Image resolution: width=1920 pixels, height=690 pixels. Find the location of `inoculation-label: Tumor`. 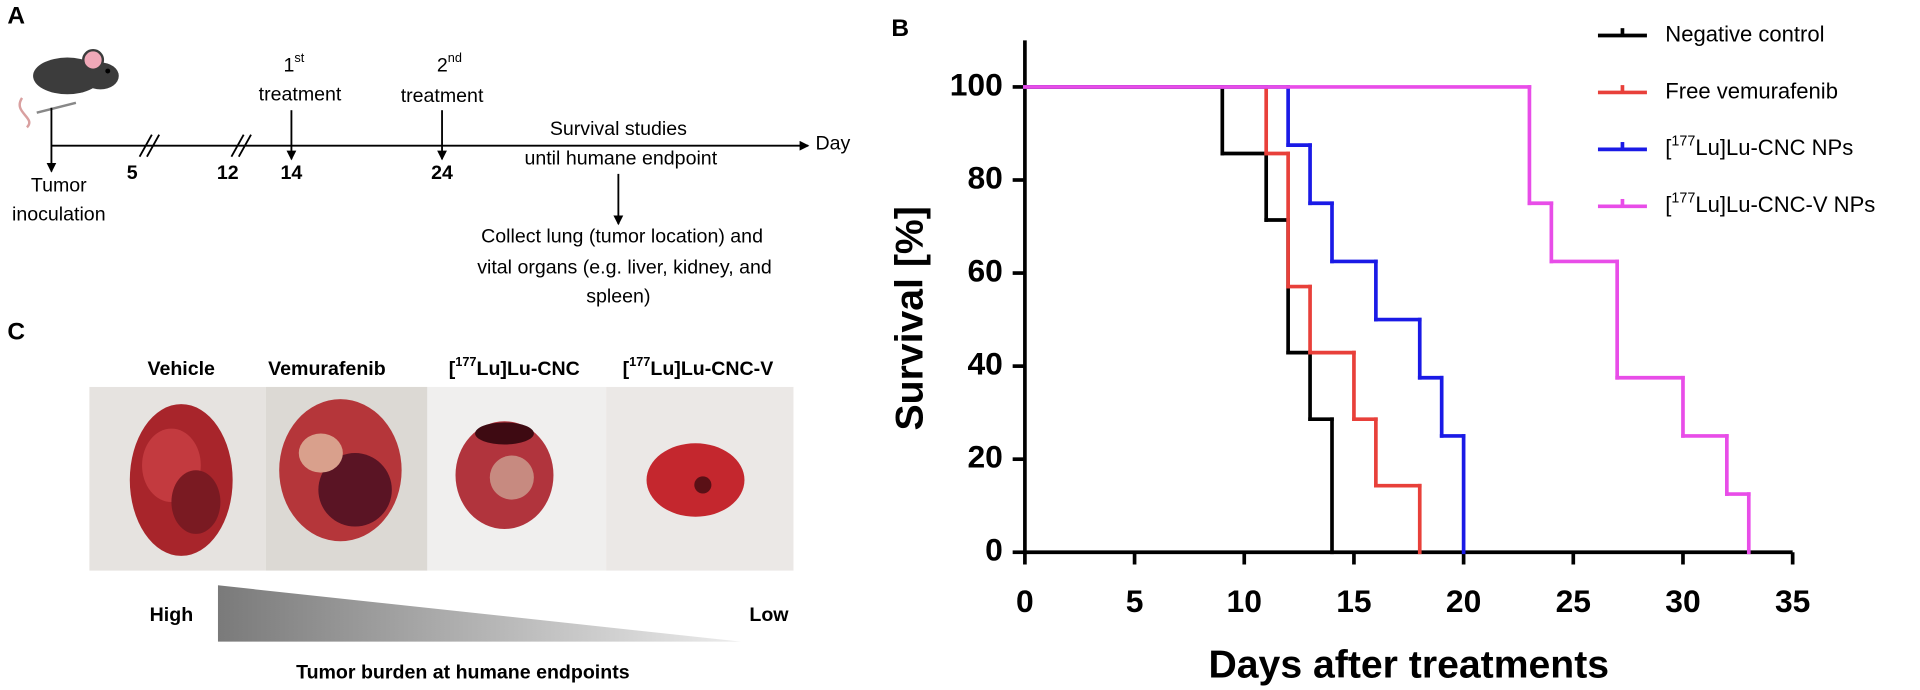

inoculation-label: Tumor is located at coordinates (59, 185).